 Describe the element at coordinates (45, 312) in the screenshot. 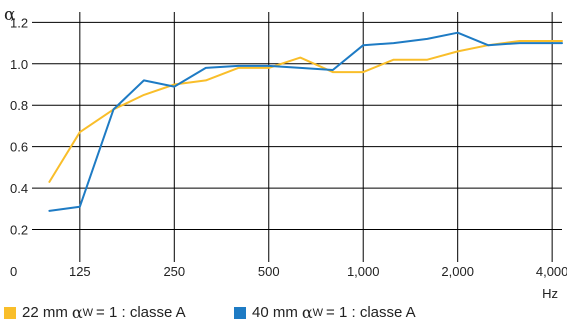

I see `legend-size-22mm: 22 mm` at that location.